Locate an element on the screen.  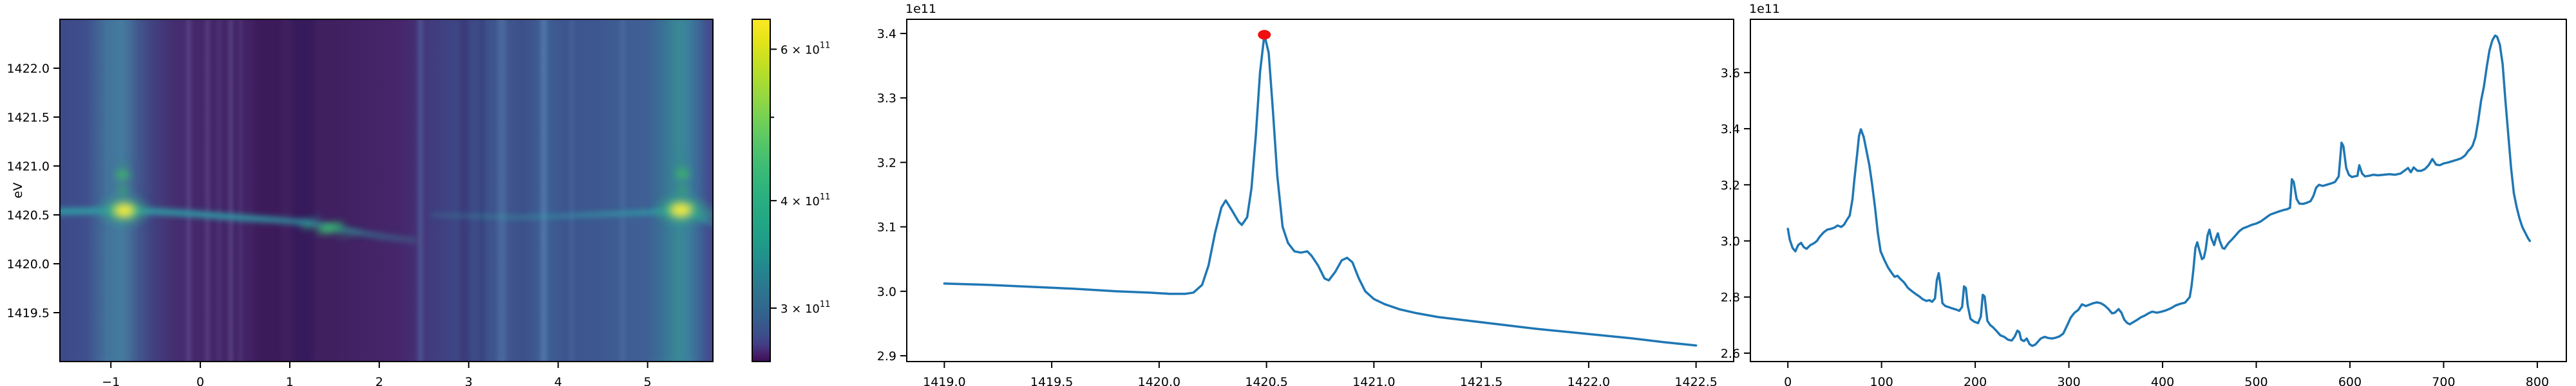
x-tick-label: 3 is located at coordinates (469, 380).